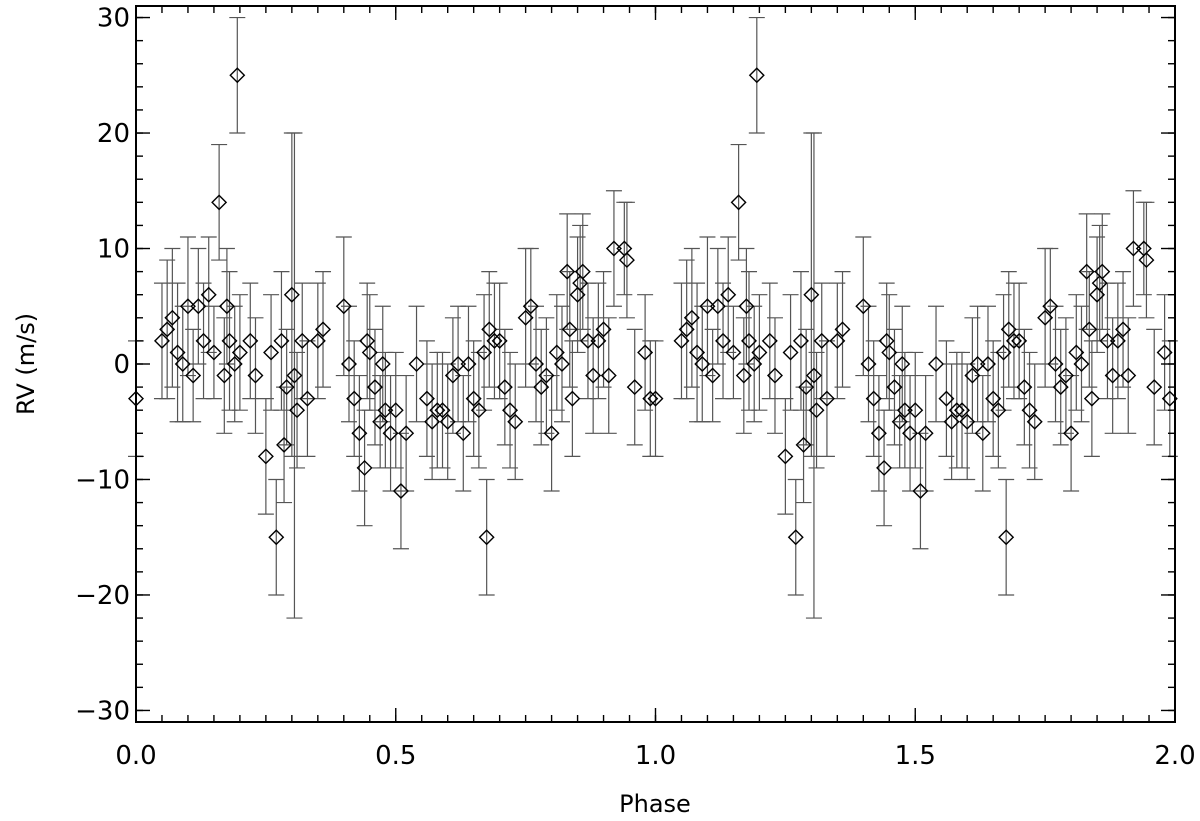 This screenshot has height=821, width=1200. What do you see at coordinates (113, 134) in the screenshot?
I see `y-tick-label: 20` at bounding box center [113, 134].